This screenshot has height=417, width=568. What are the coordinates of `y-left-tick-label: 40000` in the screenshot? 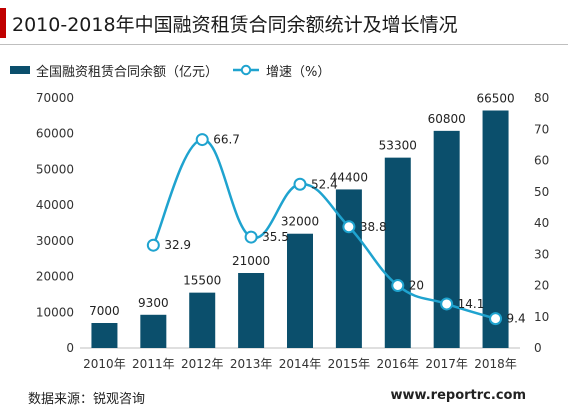 It's located at (55, 205).